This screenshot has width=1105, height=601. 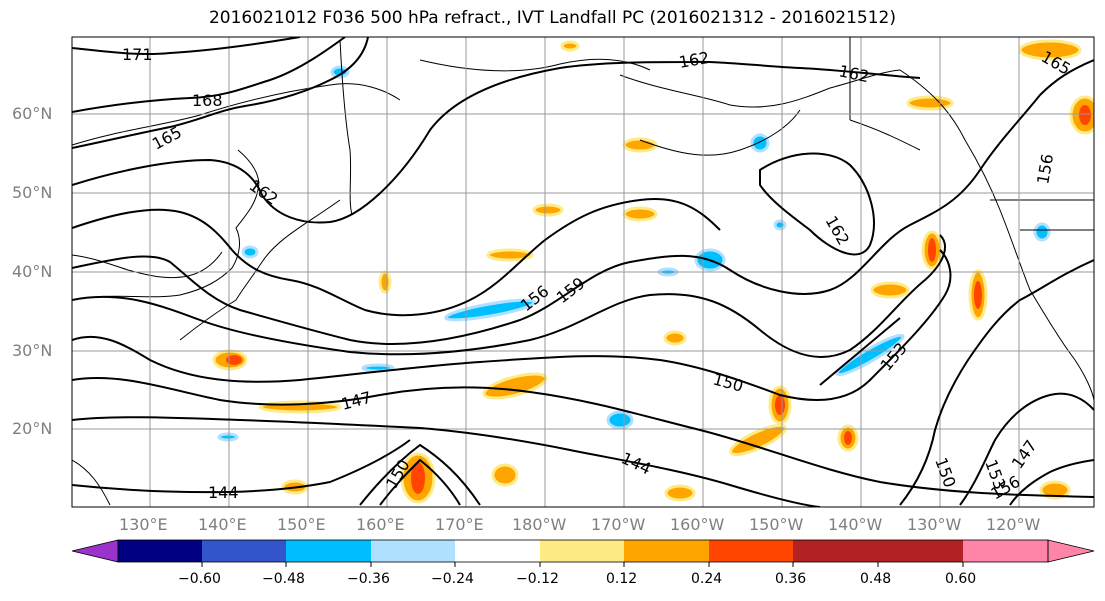 I want to click on lon-label-170e: 170°E, so click(x=459, y=524).